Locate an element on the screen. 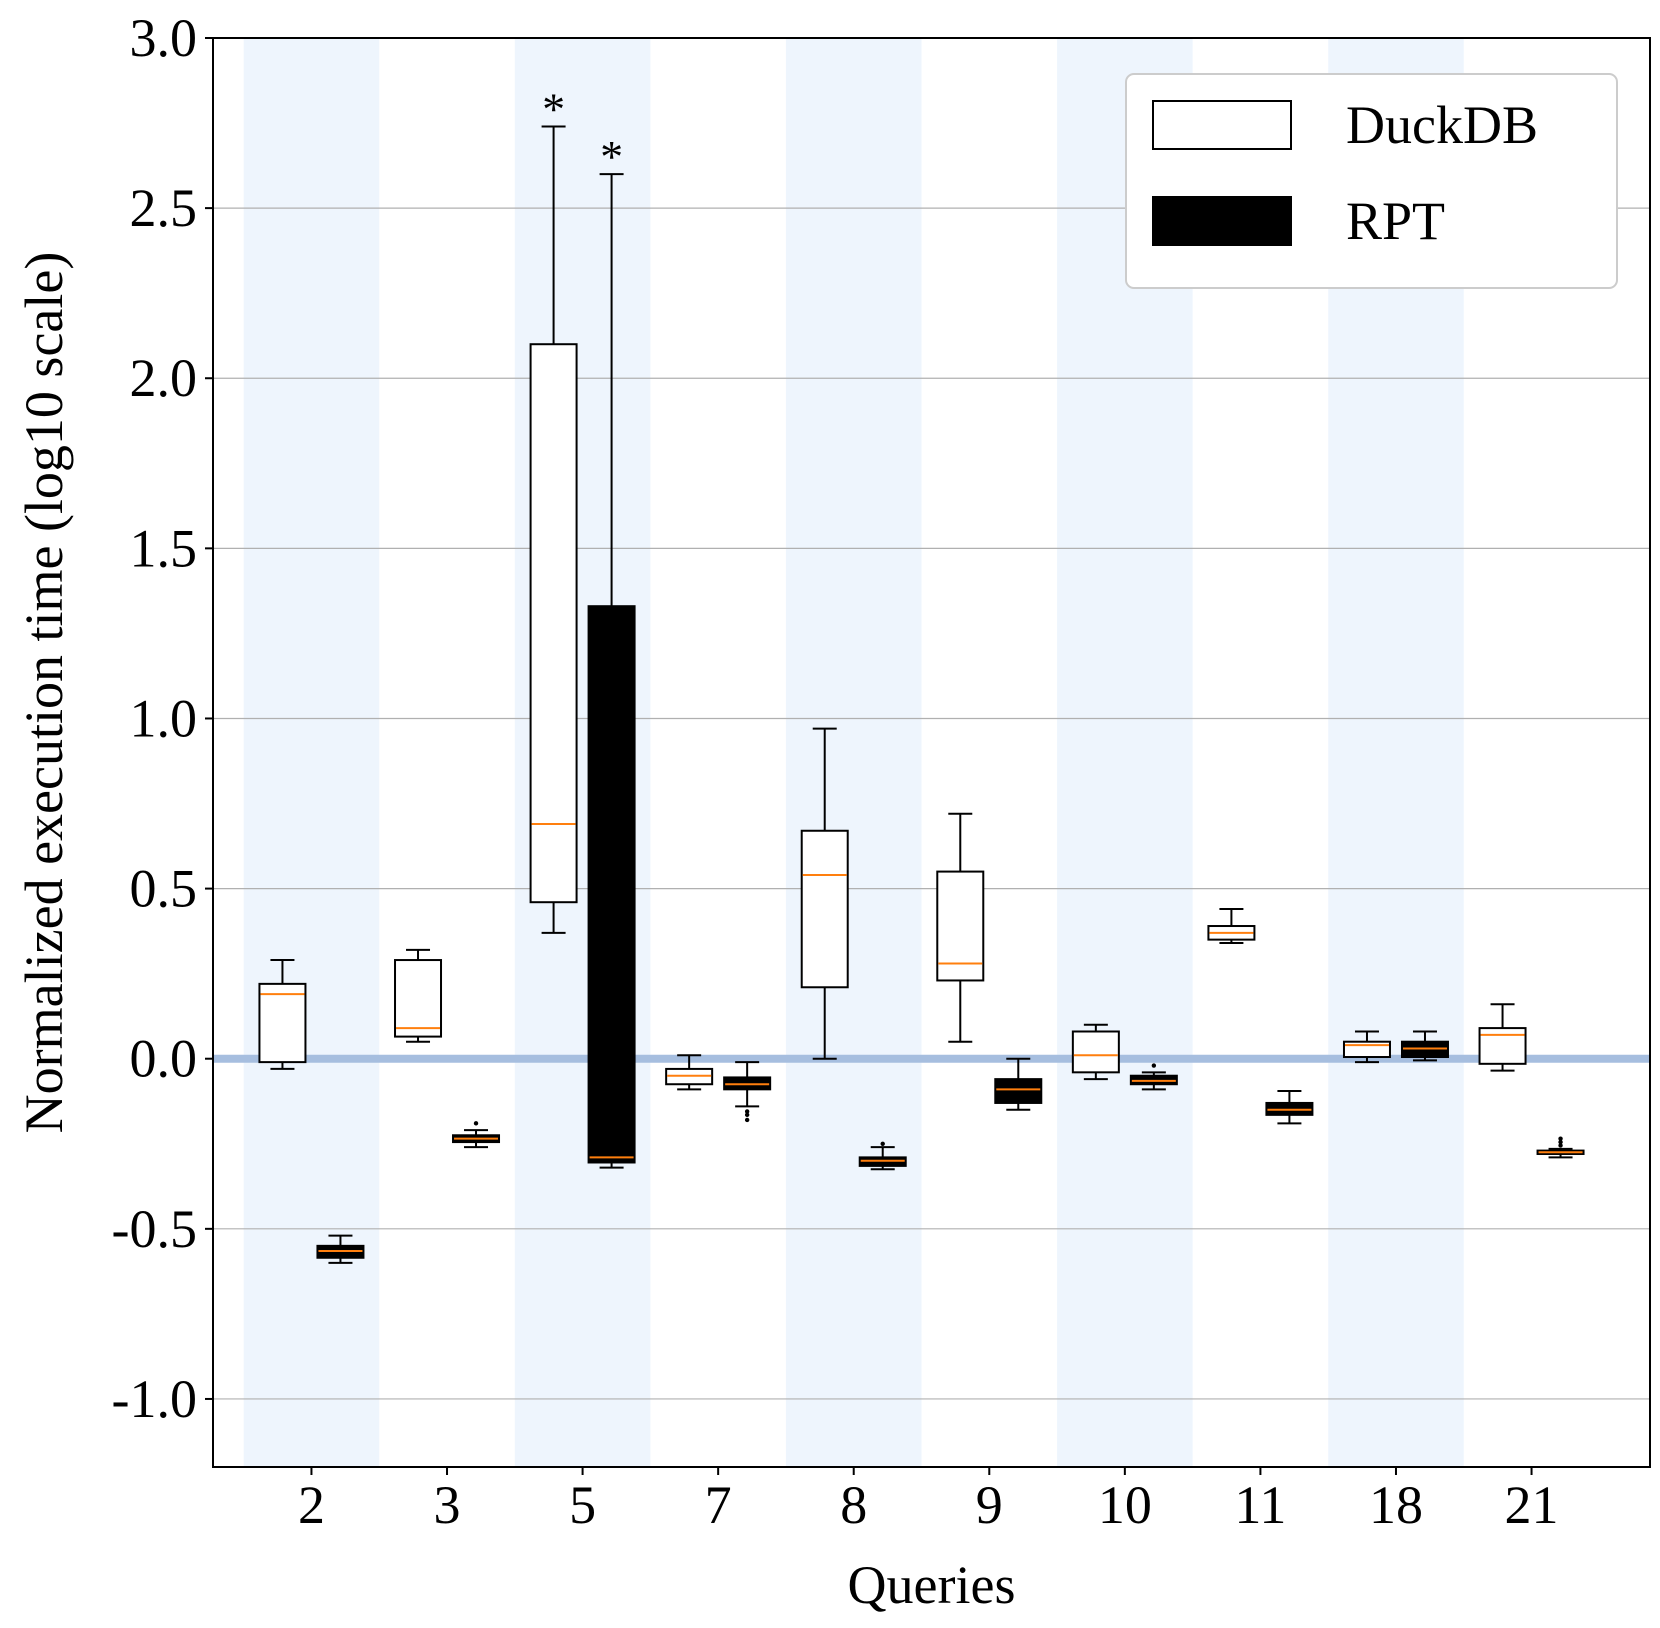 The height and width of the screenshot is (1628, 1660). box-rpt-q10 is located at coordinates (1153, 1077).